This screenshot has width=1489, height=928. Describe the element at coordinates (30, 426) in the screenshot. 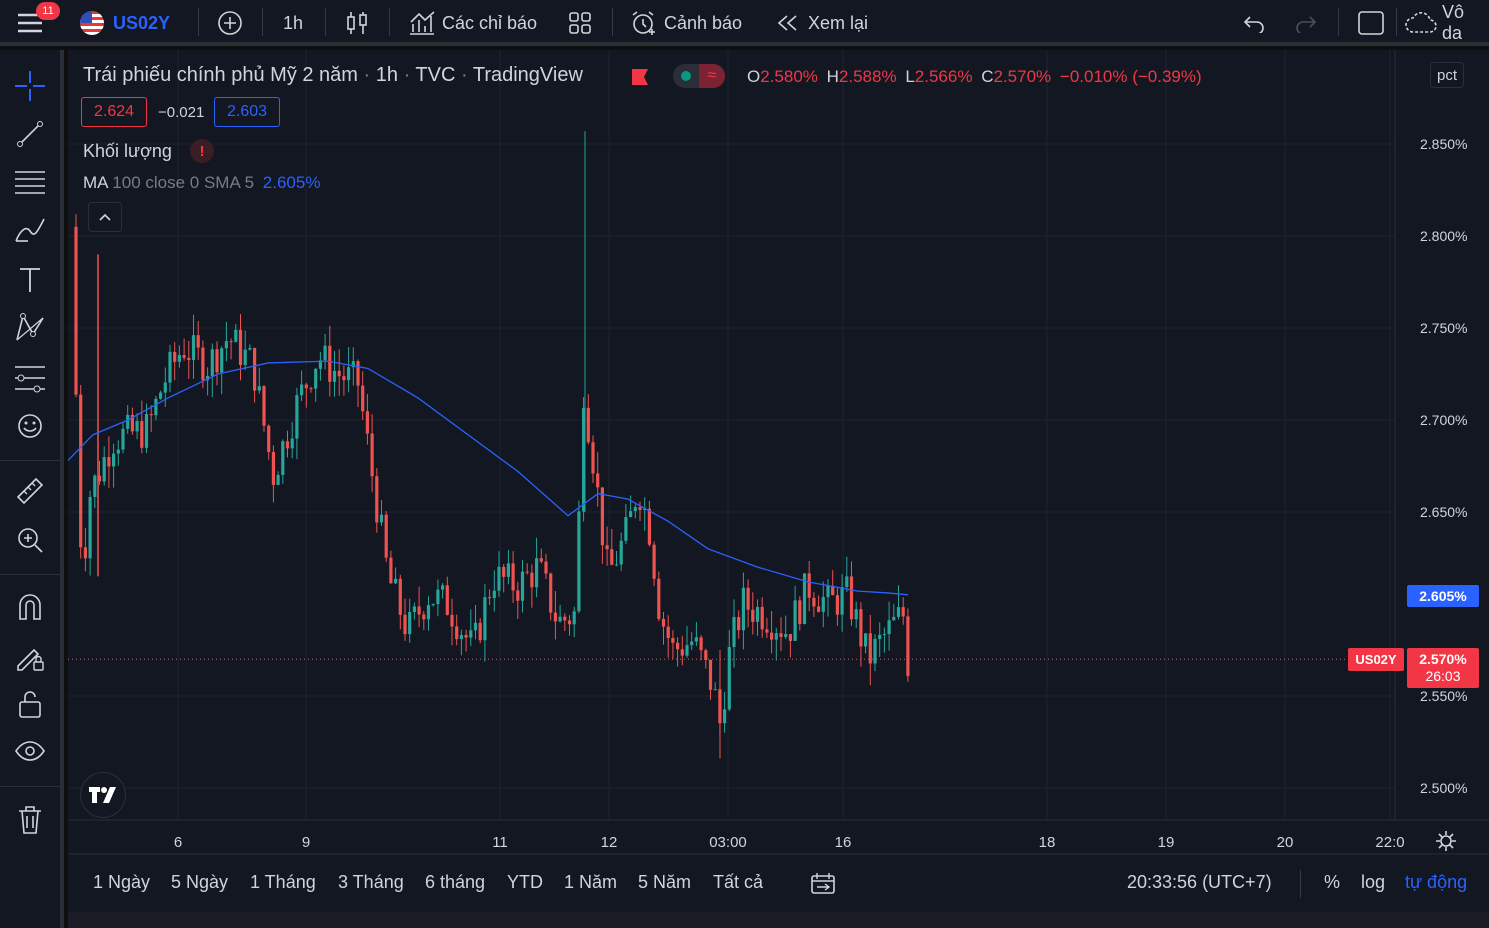

I see `smiley-icon` at that location.